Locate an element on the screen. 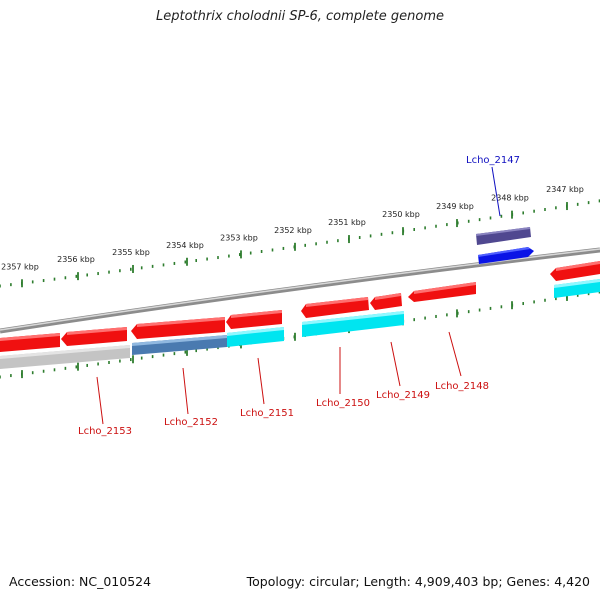  label-lcho-2149: Lcho_2149 is located at coordinates (403, 395).